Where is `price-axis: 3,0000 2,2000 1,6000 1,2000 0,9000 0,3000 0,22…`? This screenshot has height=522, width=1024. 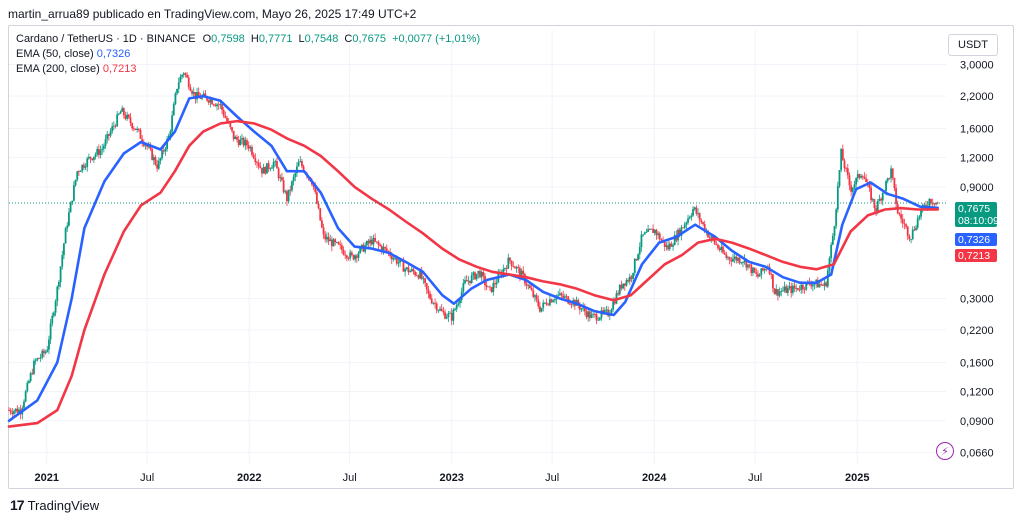 price-axis: 3,0000 2,2000 1,6000 1,2000 0,9000 0,3000 0,22… is located at coordinates (977, 260).